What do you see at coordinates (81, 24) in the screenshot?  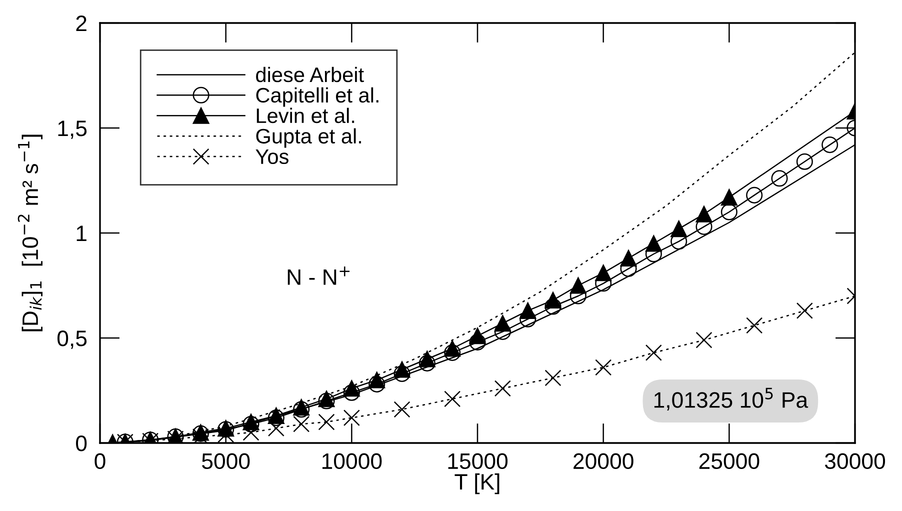 I see `y-tick-label: 2` at bounding box center [81, 24].